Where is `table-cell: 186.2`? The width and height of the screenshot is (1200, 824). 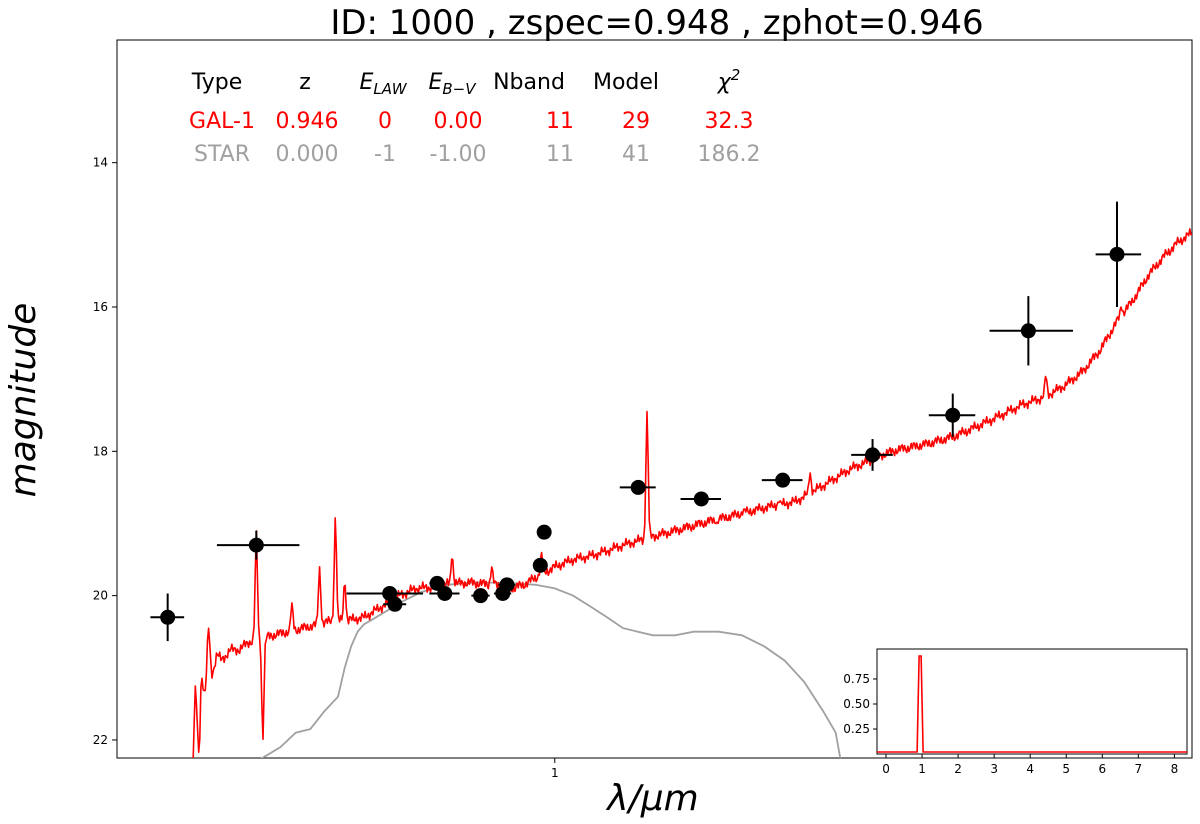
table-cell: 186.2 is located at coordinates (729, 154).